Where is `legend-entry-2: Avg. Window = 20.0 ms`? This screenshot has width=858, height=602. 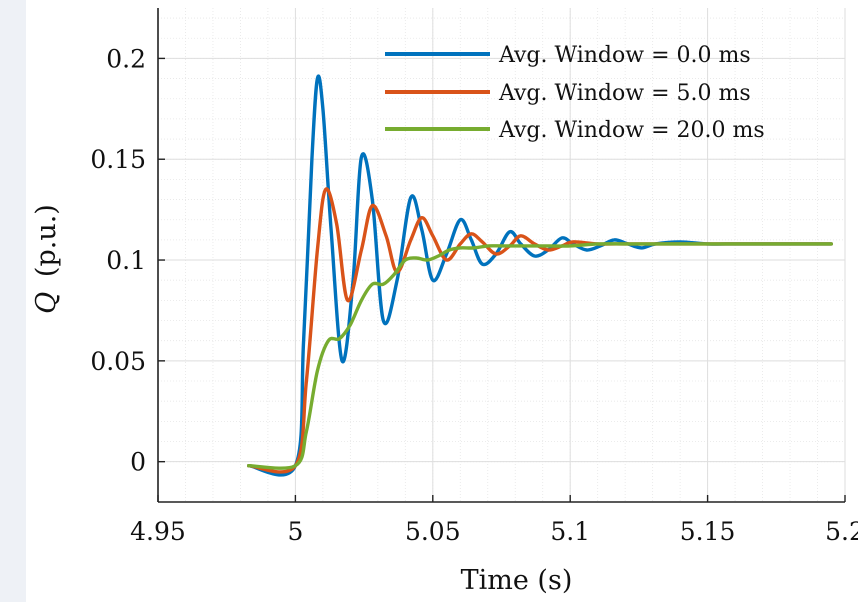
legend-entry-2: Avg. Window = 20.0 ms is located at coordinates (575, 130).